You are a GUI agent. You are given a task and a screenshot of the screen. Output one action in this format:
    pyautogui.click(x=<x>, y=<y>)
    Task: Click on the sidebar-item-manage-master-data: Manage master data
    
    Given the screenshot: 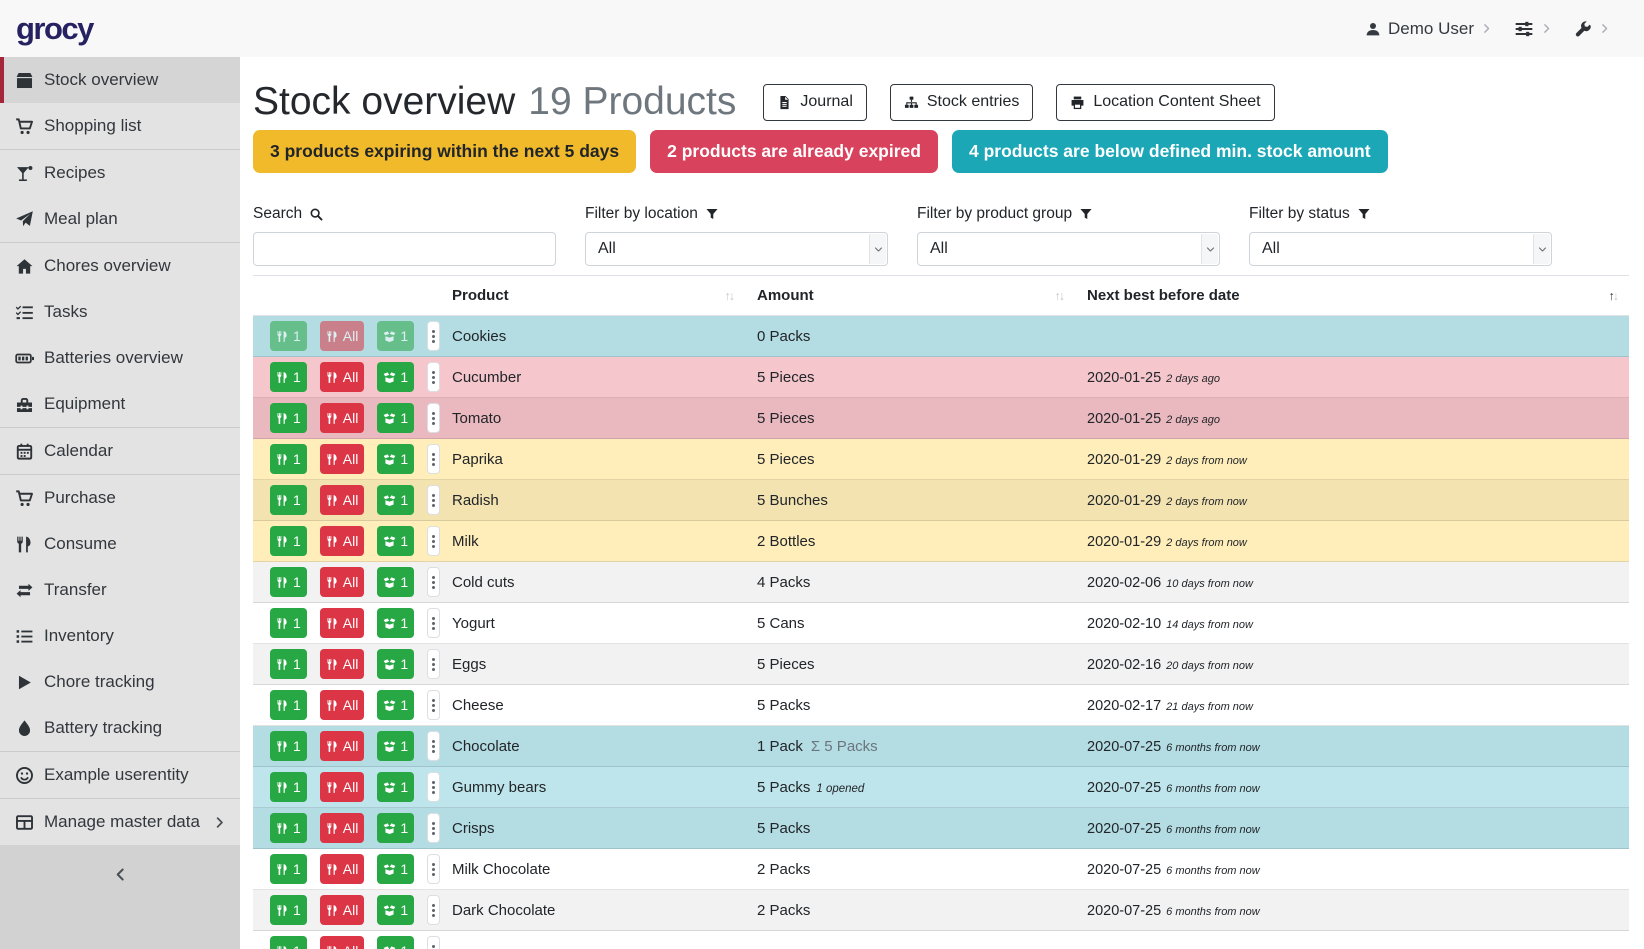 What is the action you would take?
    pyautogui.click(x=120, y=822)
    